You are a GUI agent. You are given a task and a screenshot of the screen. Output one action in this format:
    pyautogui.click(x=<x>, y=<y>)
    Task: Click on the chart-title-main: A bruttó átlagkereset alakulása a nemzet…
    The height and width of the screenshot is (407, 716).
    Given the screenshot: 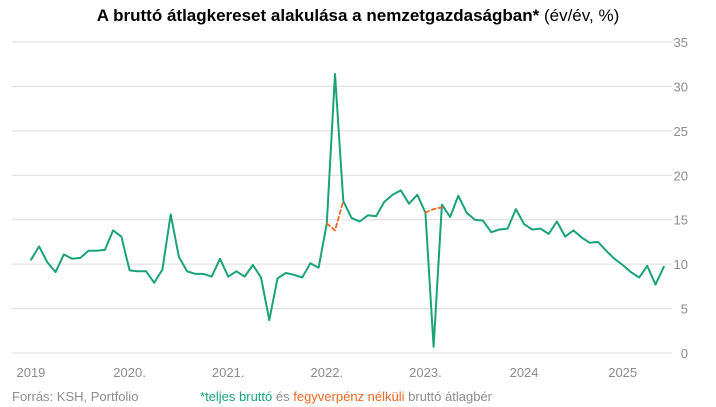 What is the action you would take?
    pyautogui.click(x=318, y=15)
    